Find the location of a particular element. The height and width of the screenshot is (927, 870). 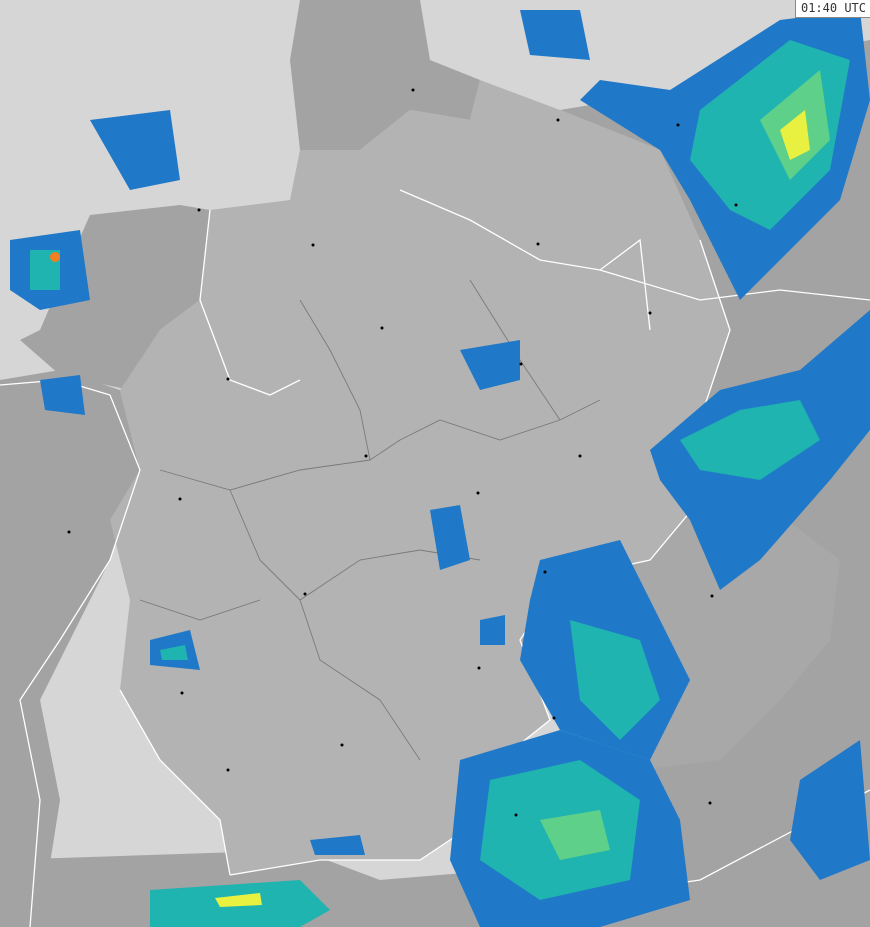

neighbor-land-denmark is located at coordinates (385, 75).